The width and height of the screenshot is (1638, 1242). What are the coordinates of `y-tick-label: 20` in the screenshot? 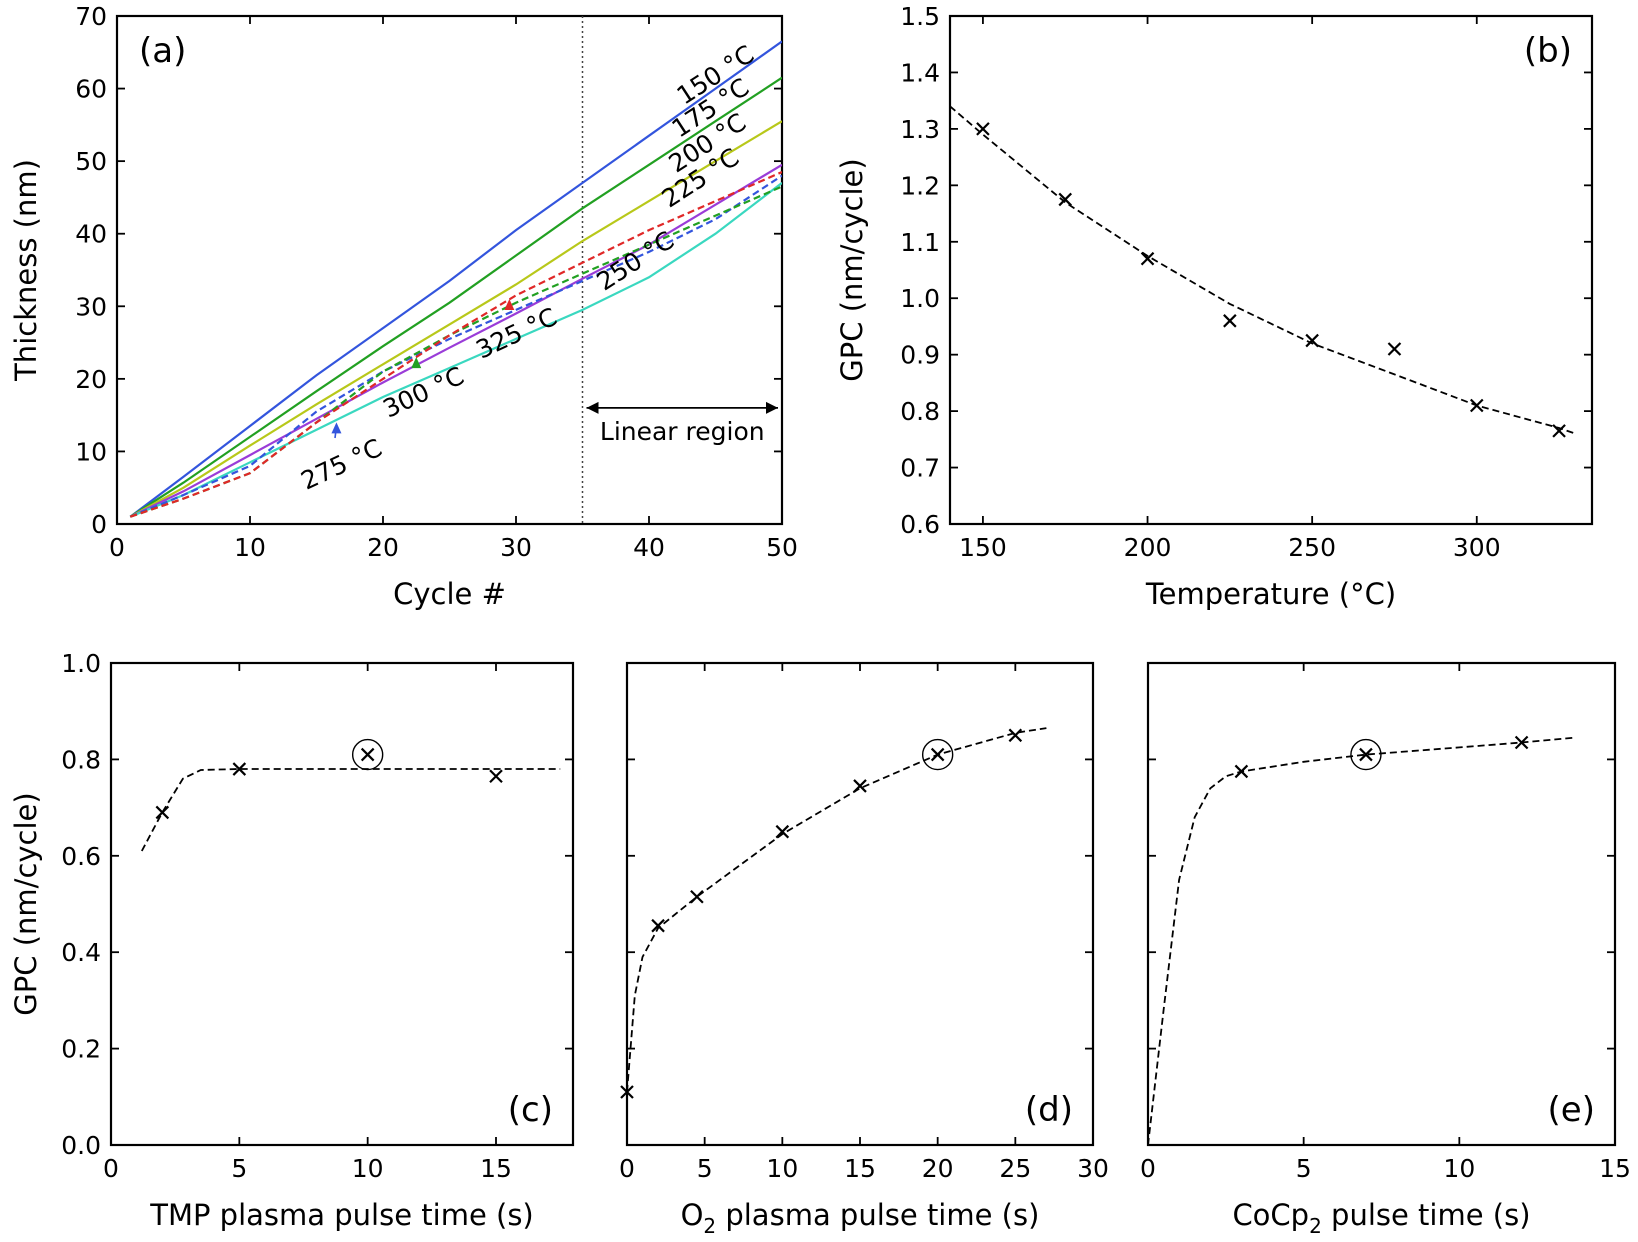 It's located at (91, 379).